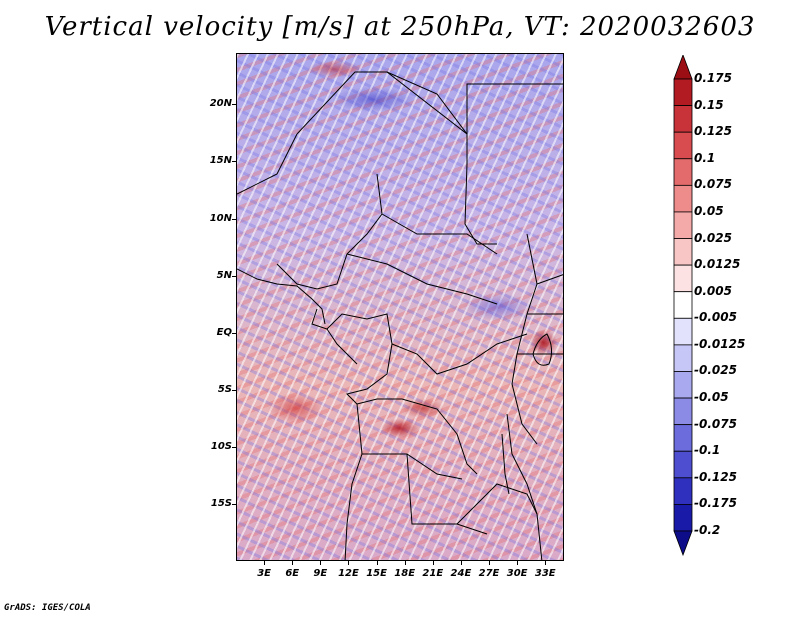 The image size is (800, 618). What do you see at coordinates (376, 573) in the screenshot?
I see `lon-tick-label: 15E` at bounding box center [376, 573].